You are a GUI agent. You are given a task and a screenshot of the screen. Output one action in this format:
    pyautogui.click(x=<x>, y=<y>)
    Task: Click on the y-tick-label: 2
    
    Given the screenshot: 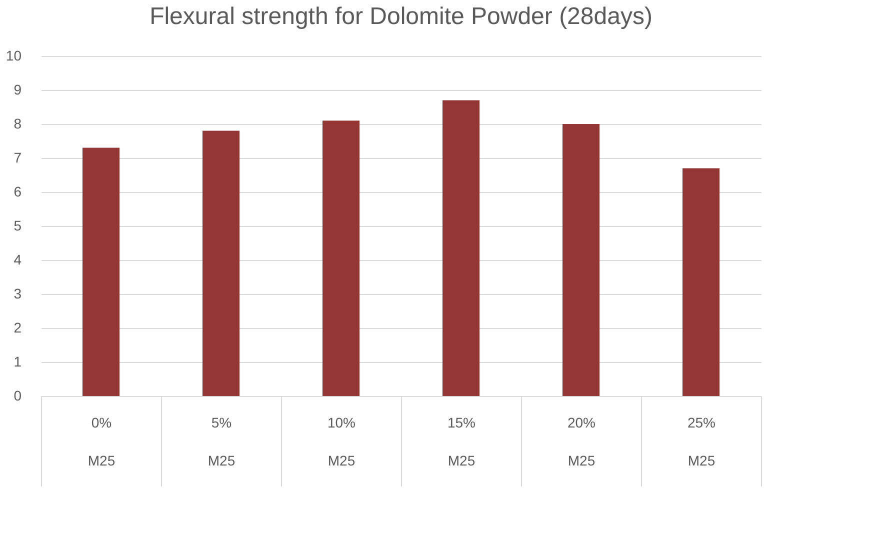 What is the action you would take?
    pyautogui.click(x=18, y=328)
    